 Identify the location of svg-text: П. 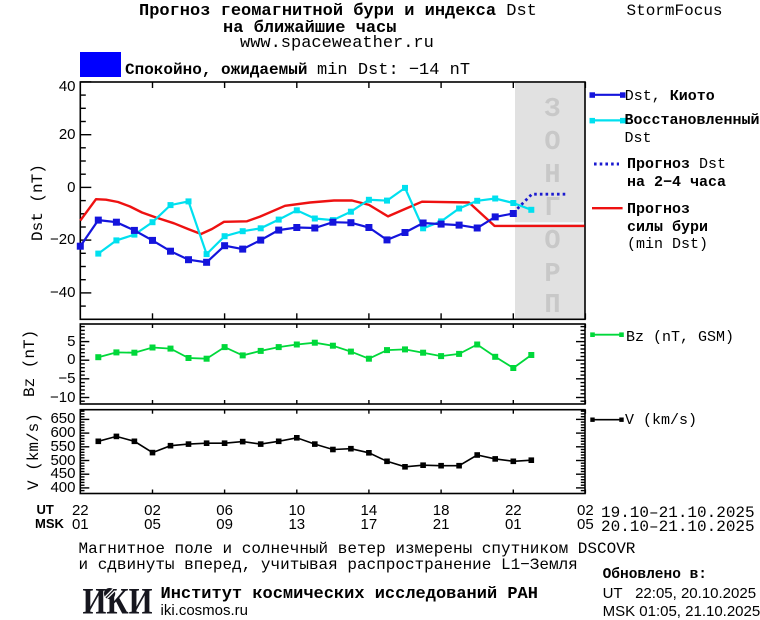
(552, 306).